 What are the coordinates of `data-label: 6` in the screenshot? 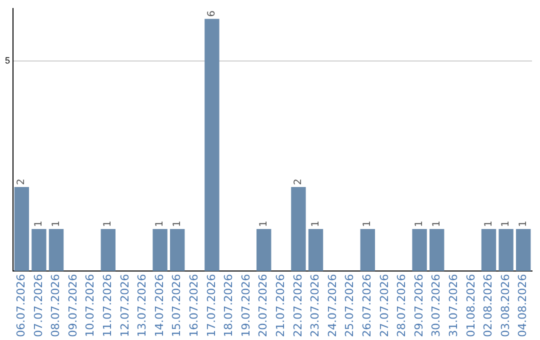 It's located at (212, 13).